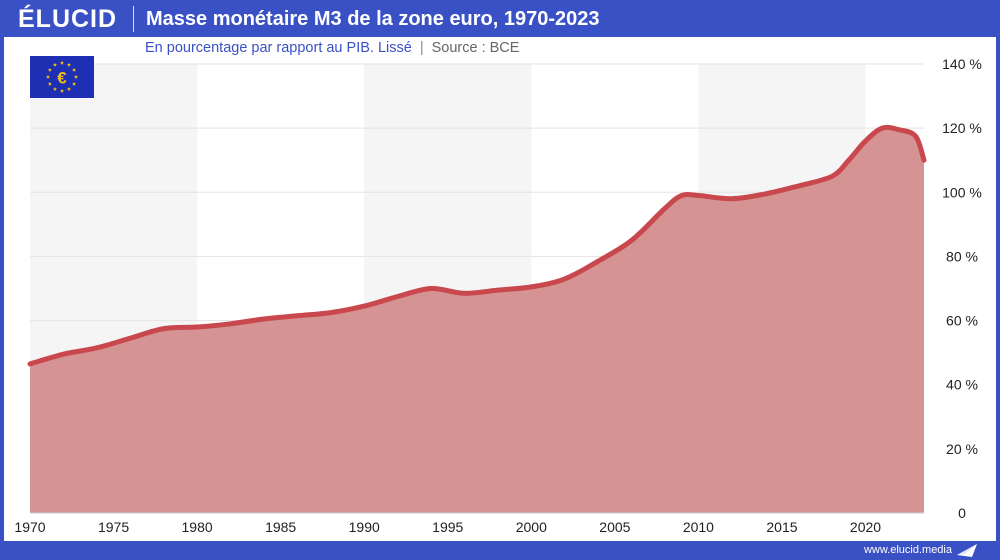 The height and width of the screenshot is (560, 1000). What do you see at coordinates (907, 550) in the screenshot?
I see `footer-url: www.elucid.media` at bounding box center [907, 550].